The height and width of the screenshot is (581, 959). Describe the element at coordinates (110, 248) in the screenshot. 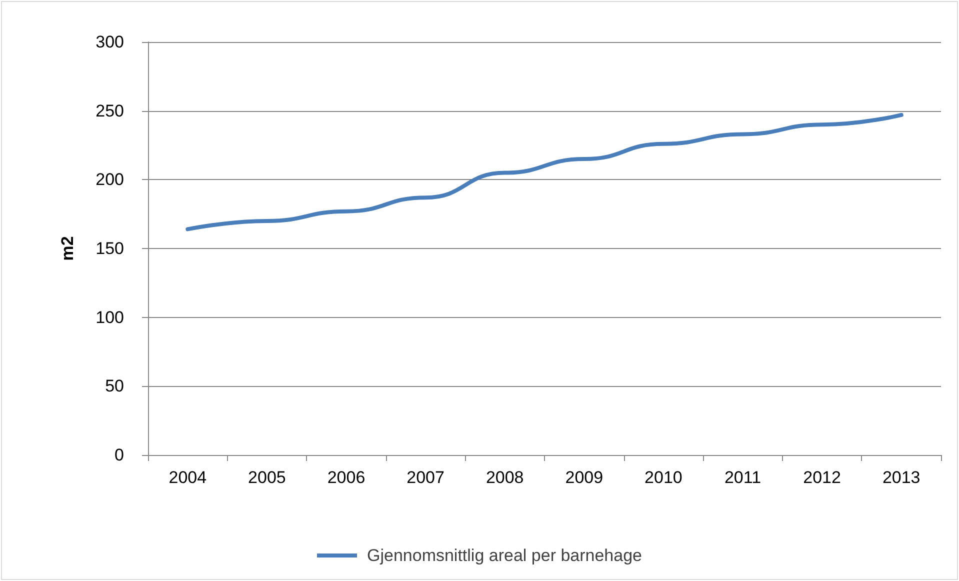

I see `y-tick-label: 150` at that location.